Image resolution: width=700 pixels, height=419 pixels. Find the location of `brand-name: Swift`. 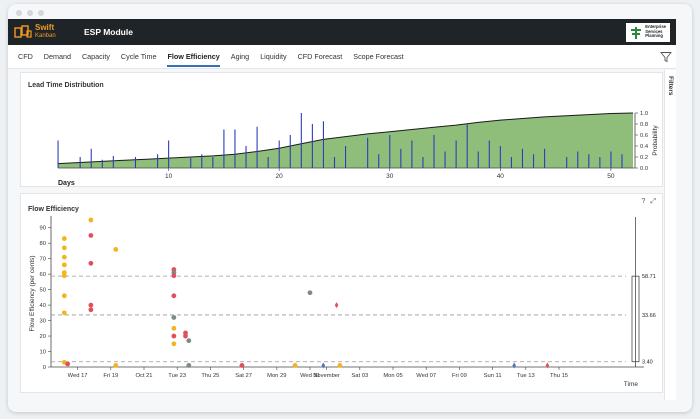

brand-name: Swift is located at coordinates (45, 27).